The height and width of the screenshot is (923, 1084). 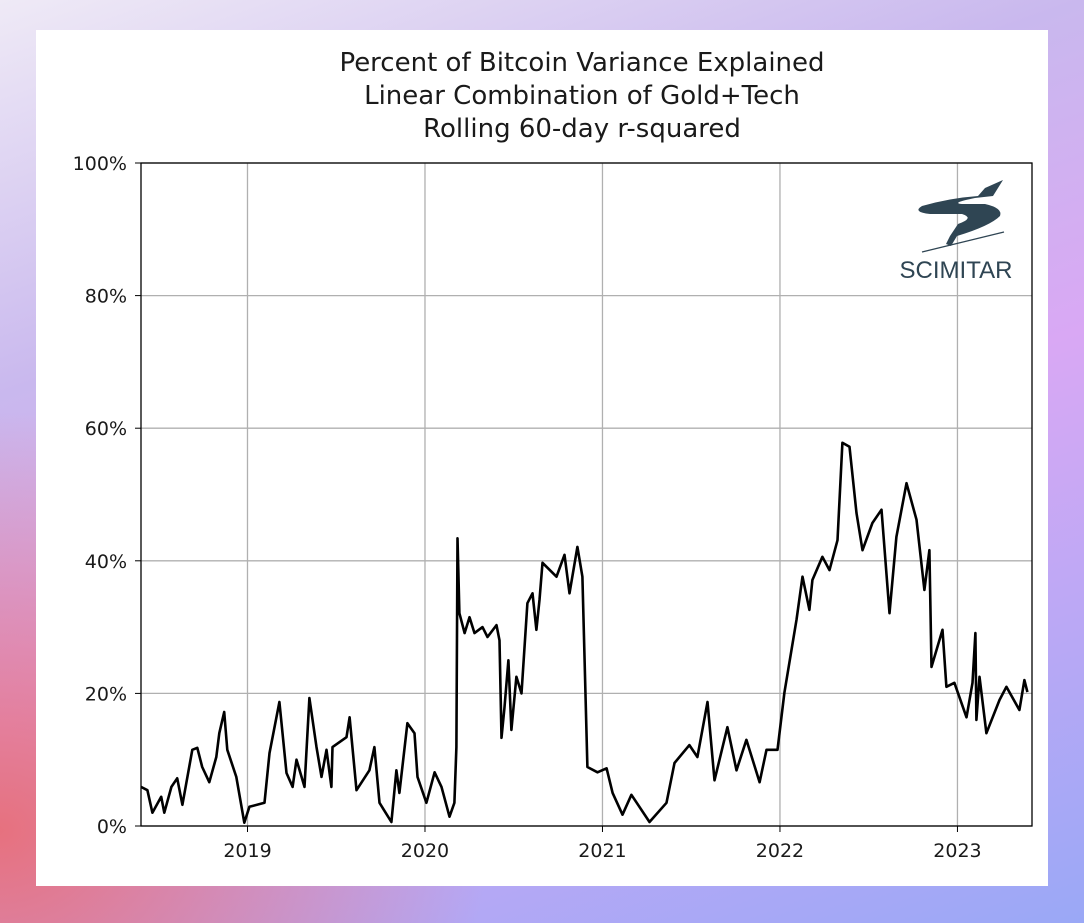 I want to click on x-tick-label: 2022, so click(x=780, y=851).